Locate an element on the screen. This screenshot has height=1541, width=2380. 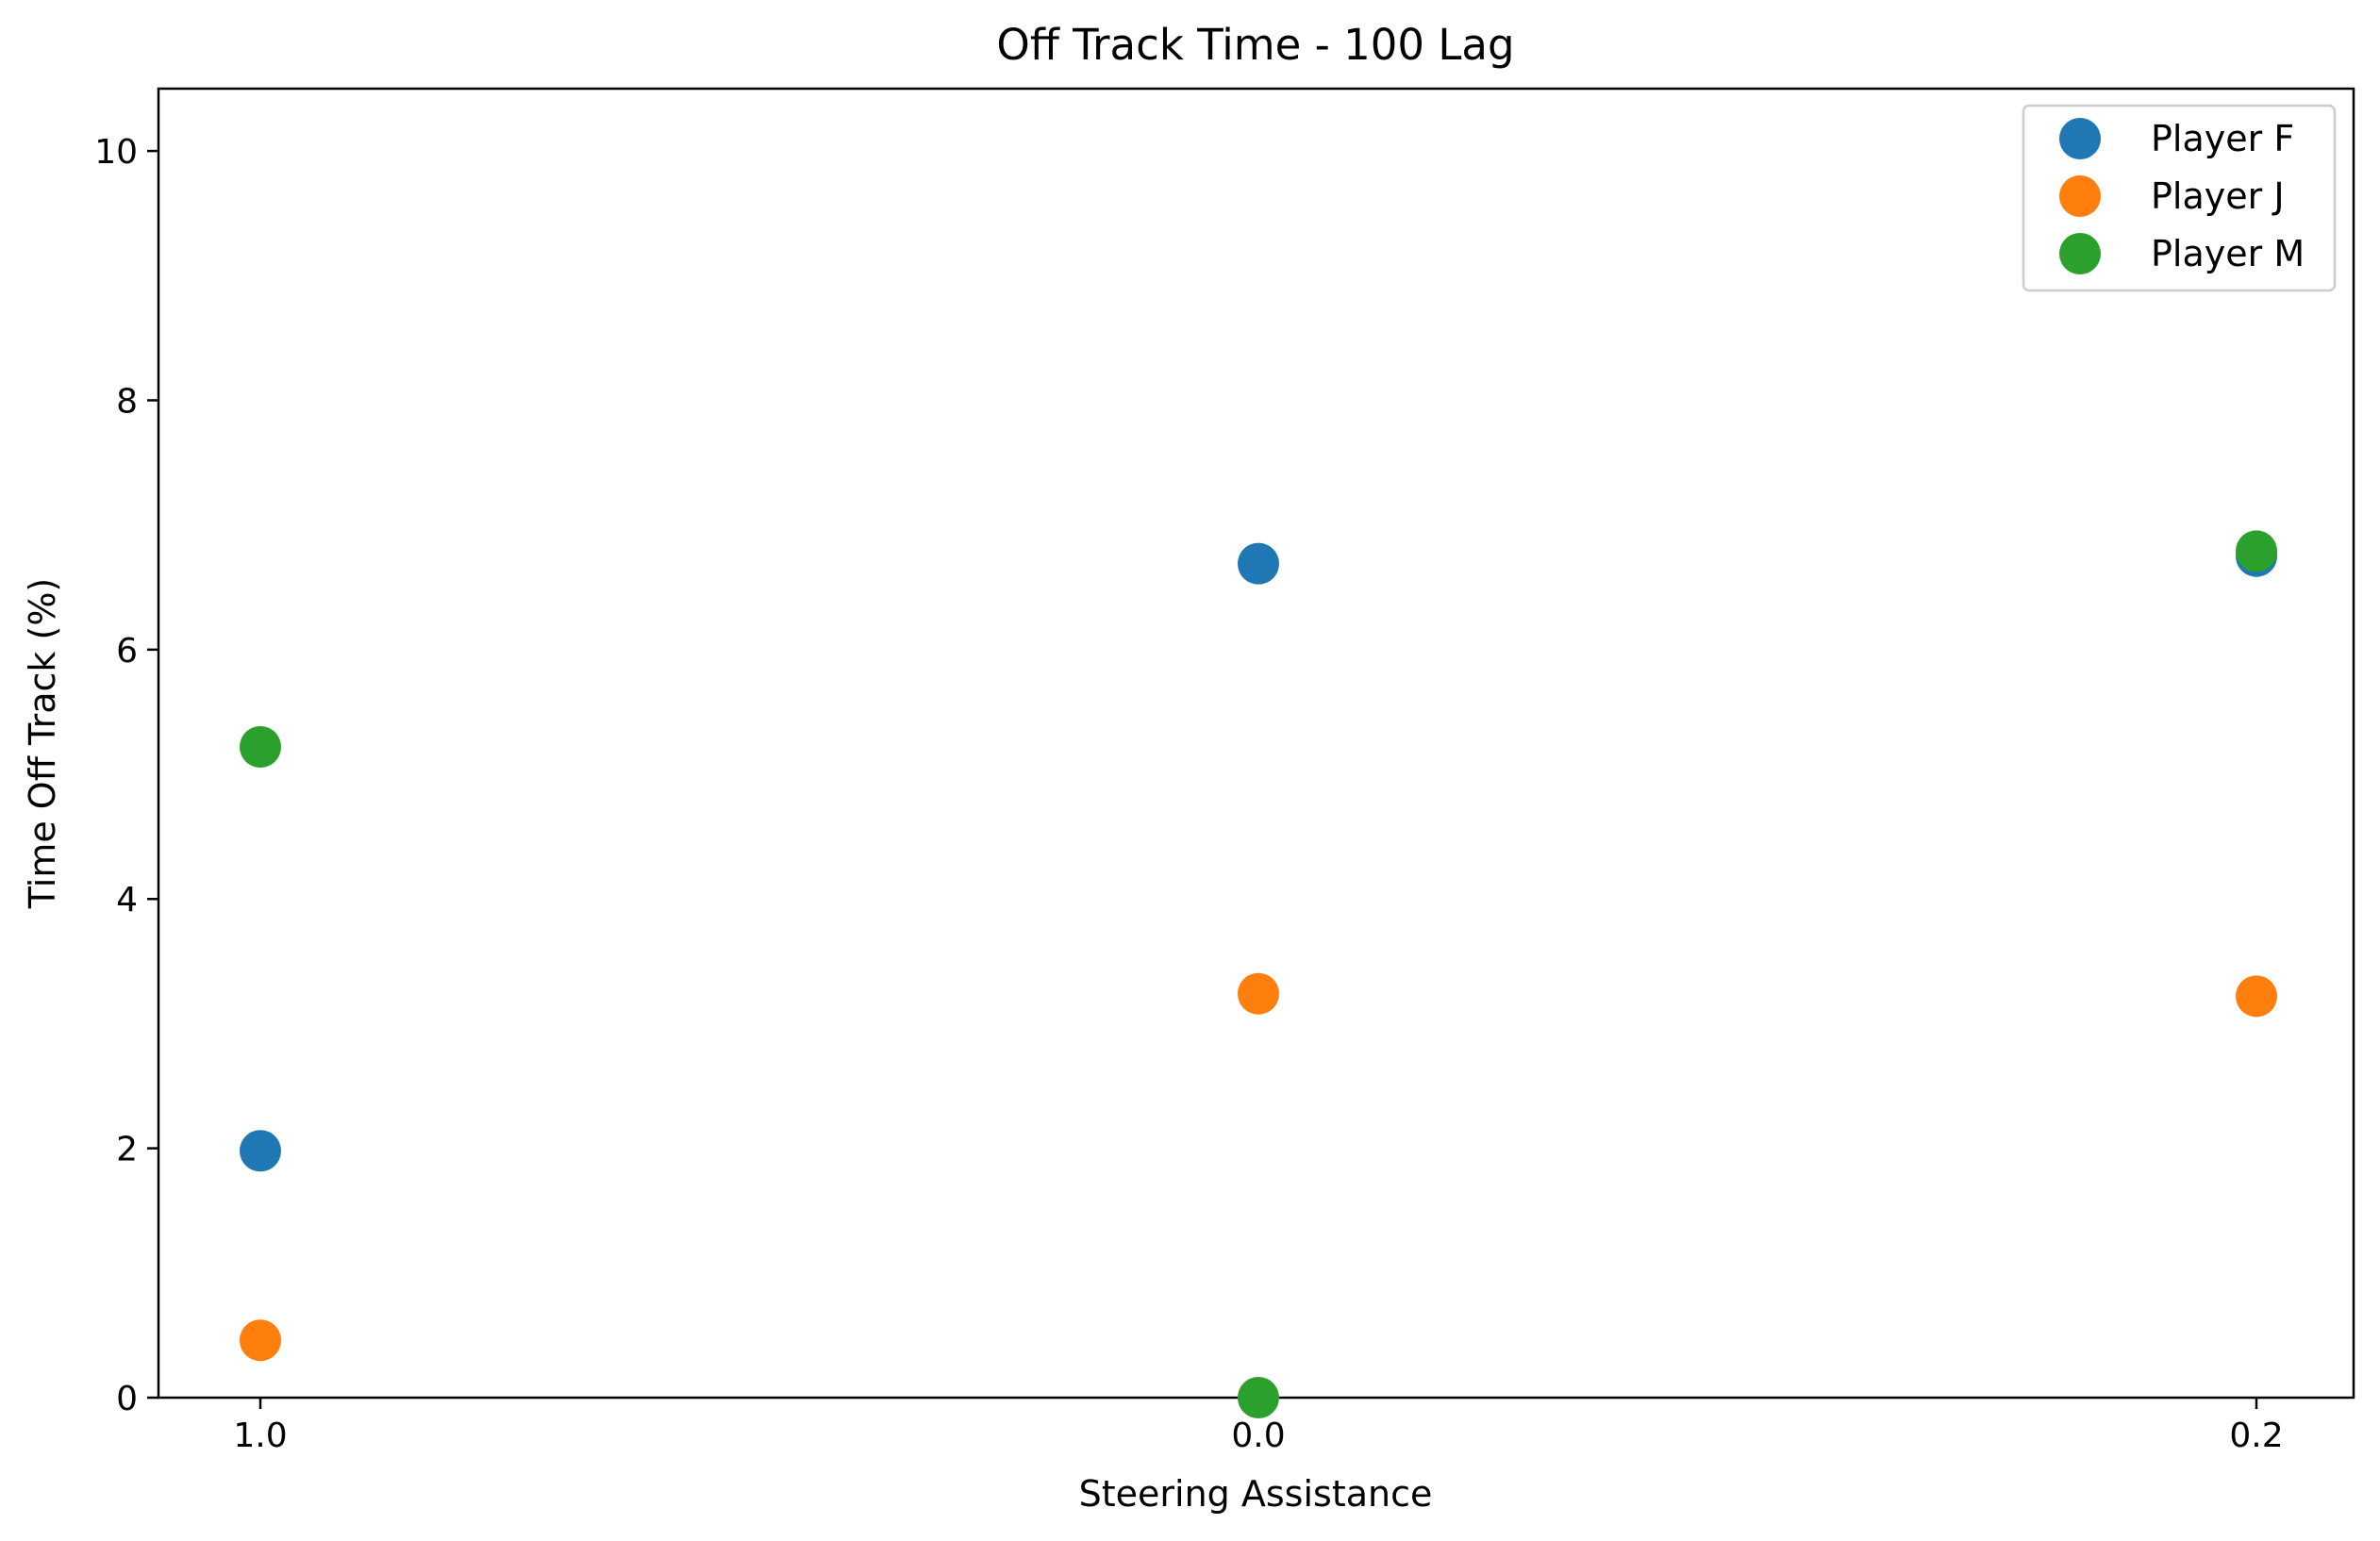
x-tick-label: 0.0 is located at coordinates (1258, 1436).